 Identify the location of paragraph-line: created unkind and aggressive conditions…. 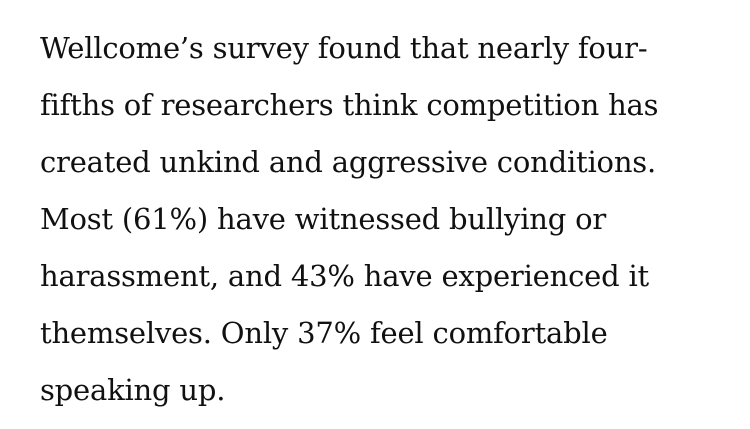
(348, 162).